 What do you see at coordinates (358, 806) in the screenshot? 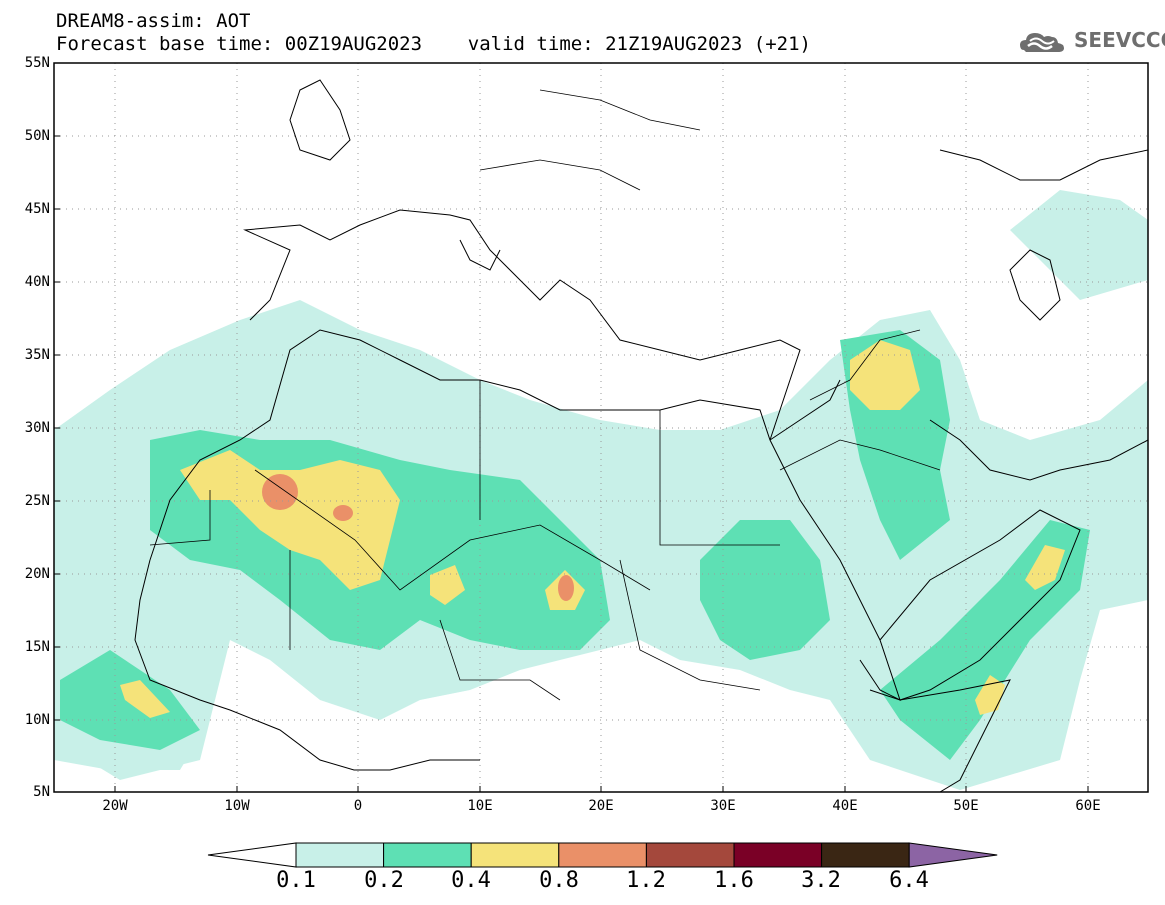
I see `lon-label: 0` at bounding box center [358, 806].